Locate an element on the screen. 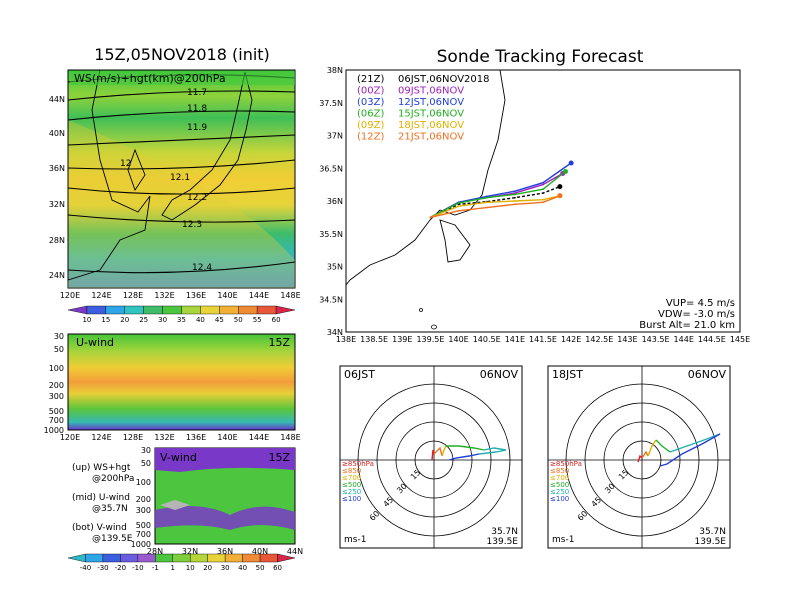 This screenshot has height=612, width=792. track-lon-tick: 144.5E is located at coordinates (712, 339).